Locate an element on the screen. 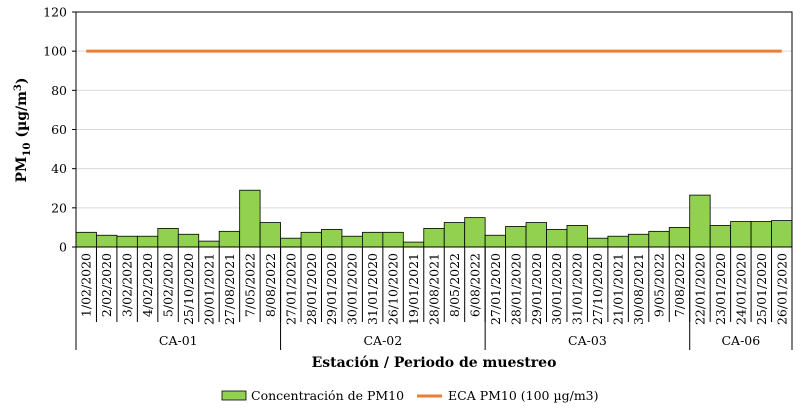 The image size is (809, 416). y-tick-label: 120 is located at coordinates (55, 12).